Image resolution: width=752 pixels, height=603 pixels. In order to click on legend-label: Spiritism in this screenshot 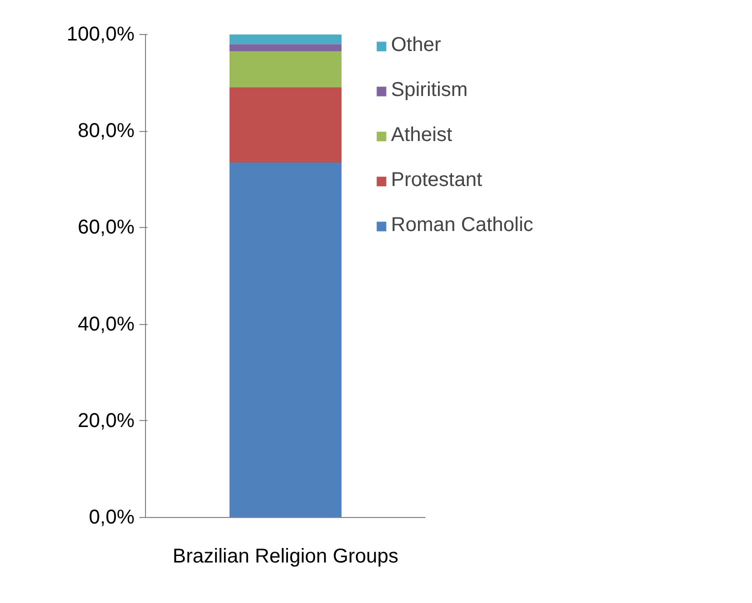, I will do `click(429, 90)`.